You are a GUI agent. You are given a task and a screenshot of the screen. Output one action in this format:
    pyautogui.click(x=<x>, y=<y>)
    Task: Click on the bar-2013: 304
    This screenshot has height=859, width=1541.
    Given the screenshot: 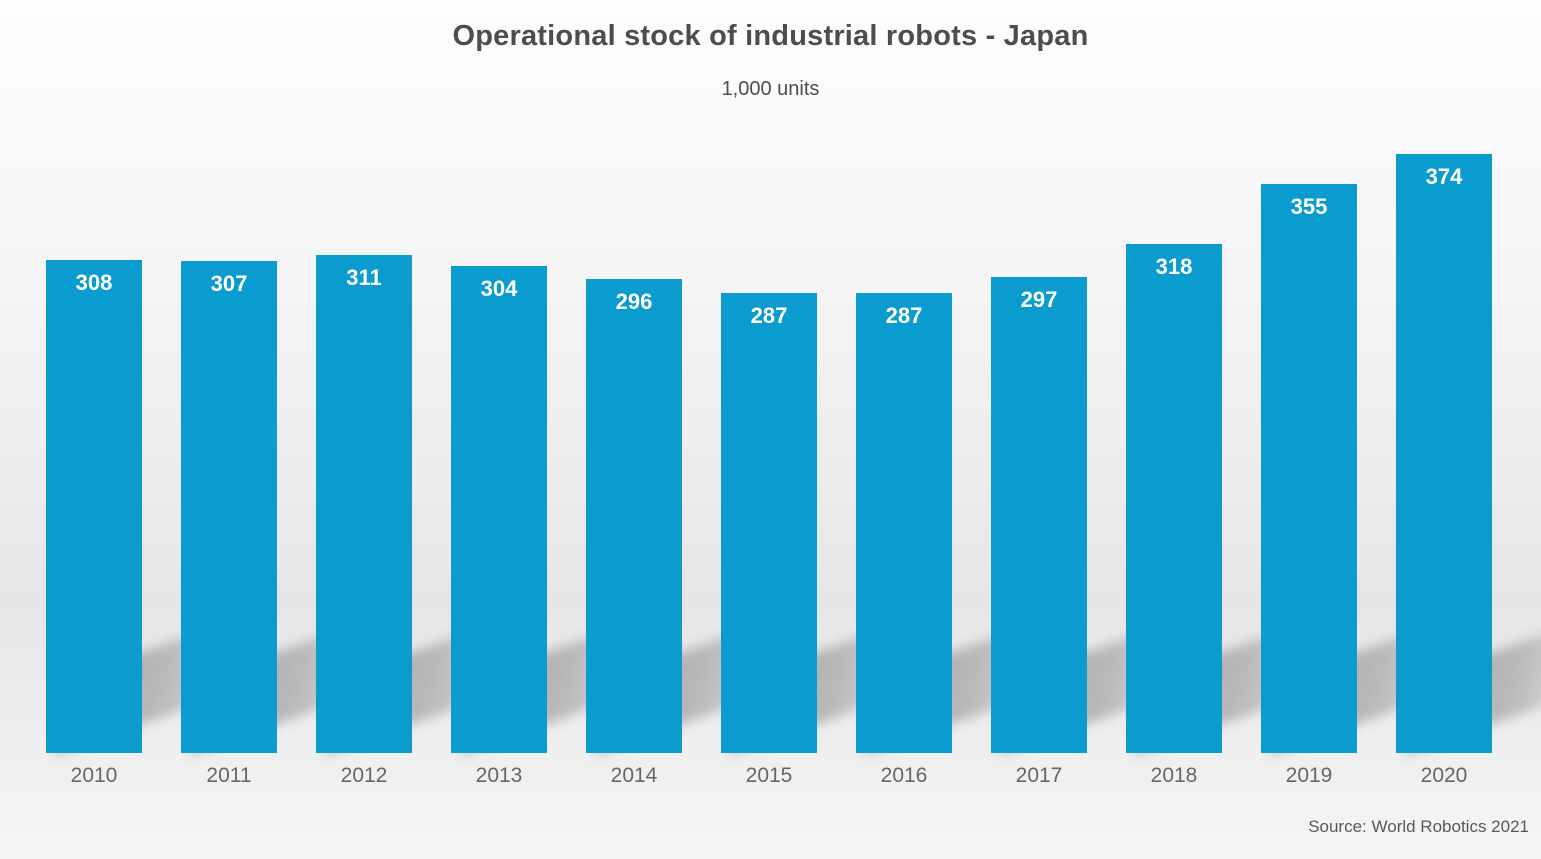 What is the action you would take?
    pyautogui.click(x=499, y=509)
    